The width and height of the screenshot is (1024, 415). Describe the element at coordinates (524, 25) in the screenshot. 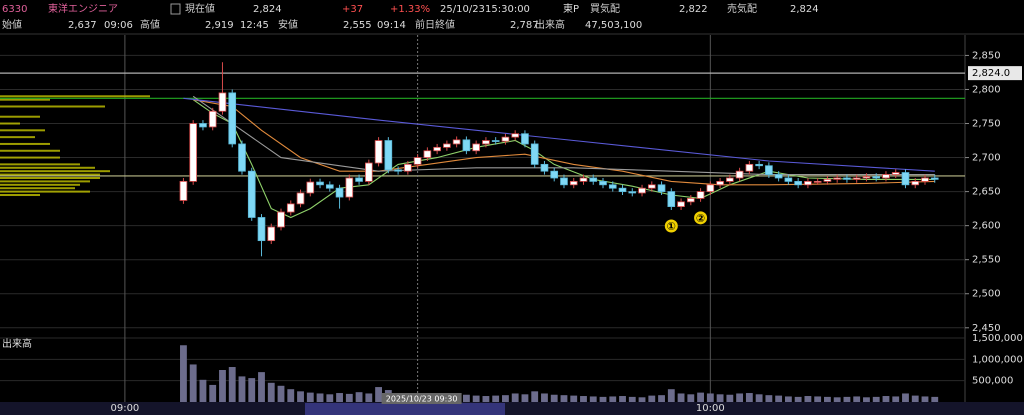

I see `value: 2,787` at that location.